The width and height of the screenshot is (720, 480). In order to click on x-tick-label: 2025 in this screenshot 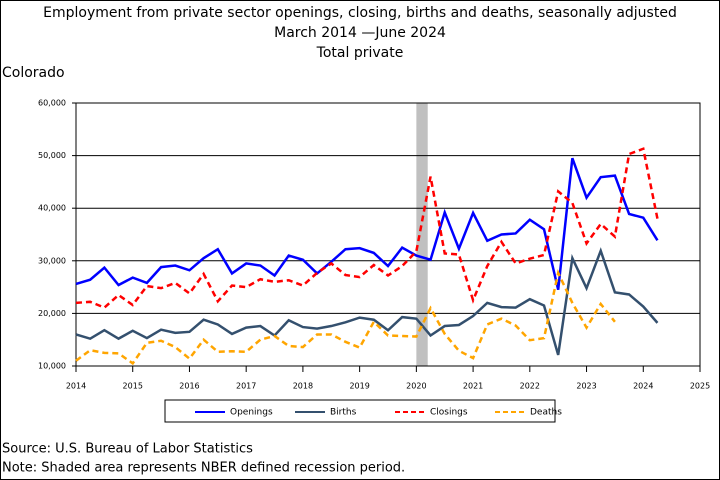, I will do `click(700, 386)`.